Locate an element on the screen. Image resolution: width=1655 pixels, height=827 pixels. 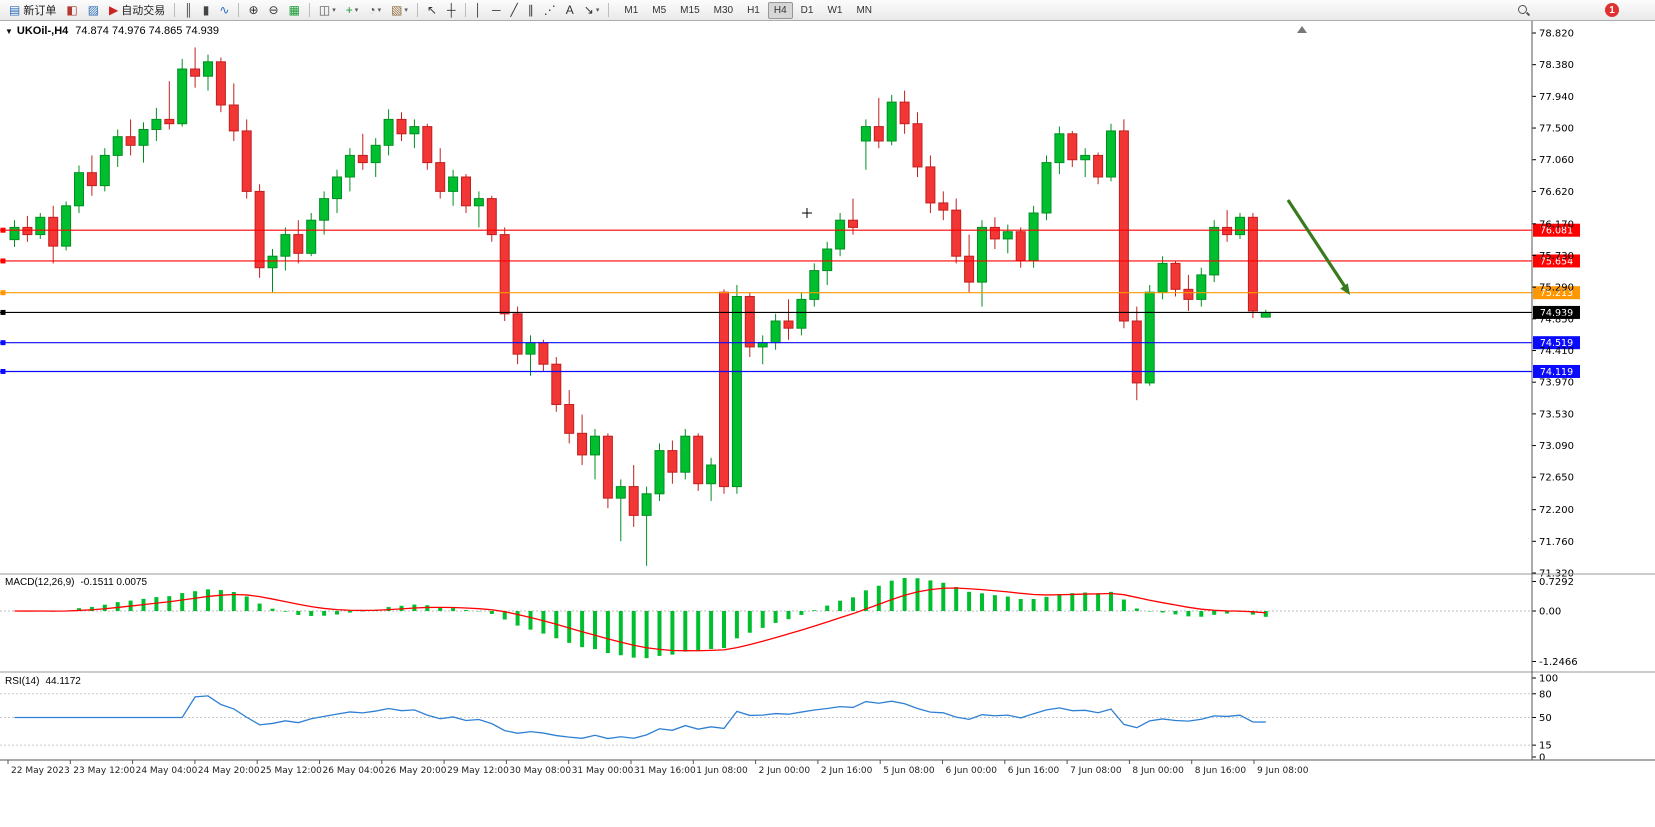
autotrading-button: ▶ 自动交易 is located at coordinates (137, 10).